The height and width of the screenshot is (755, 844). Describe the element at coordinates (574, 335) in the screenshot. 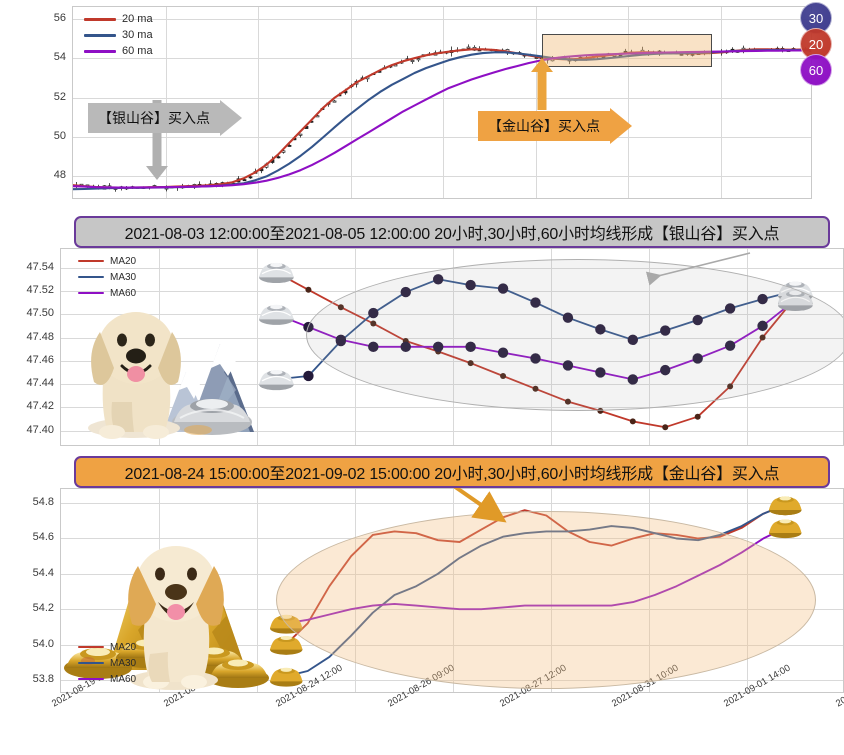

I see `silver-highlight-ellipse` at that location.